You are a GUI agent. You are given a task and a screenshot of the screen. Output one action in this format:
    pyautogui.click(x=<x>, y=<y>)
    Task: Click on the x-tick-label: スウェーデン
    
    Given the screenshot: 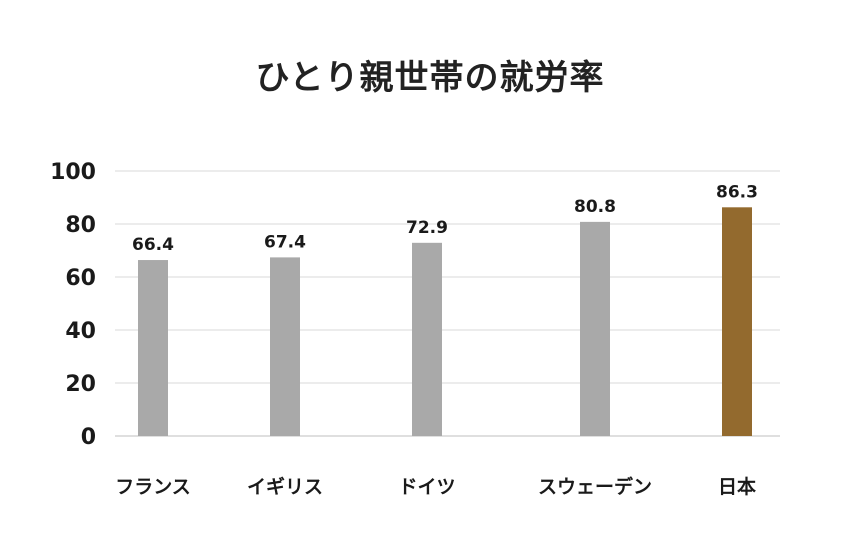 What is the action you would take?
    pyautogui.click(x=595, y=486)
    